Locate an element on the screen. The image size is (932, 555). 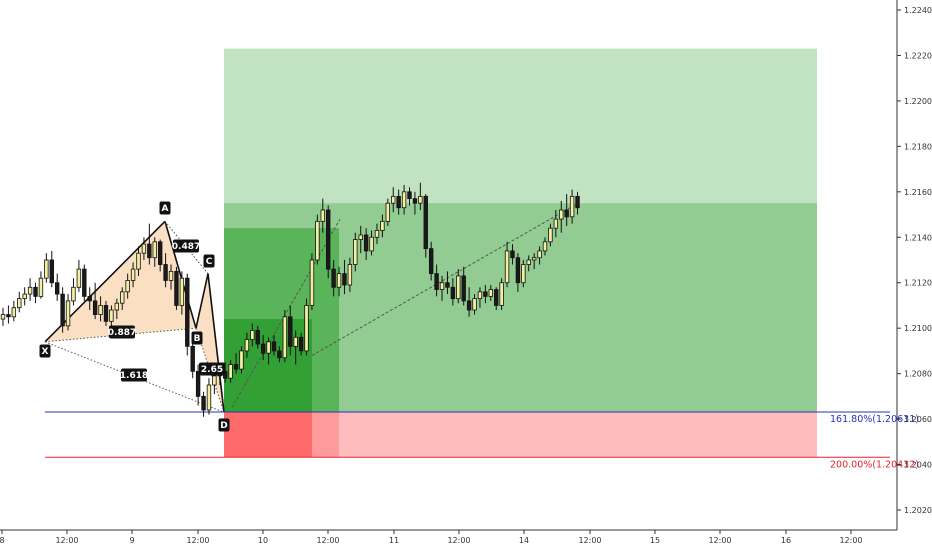
price-tick-label: 1.20800 is located at coordinates (918, 374).